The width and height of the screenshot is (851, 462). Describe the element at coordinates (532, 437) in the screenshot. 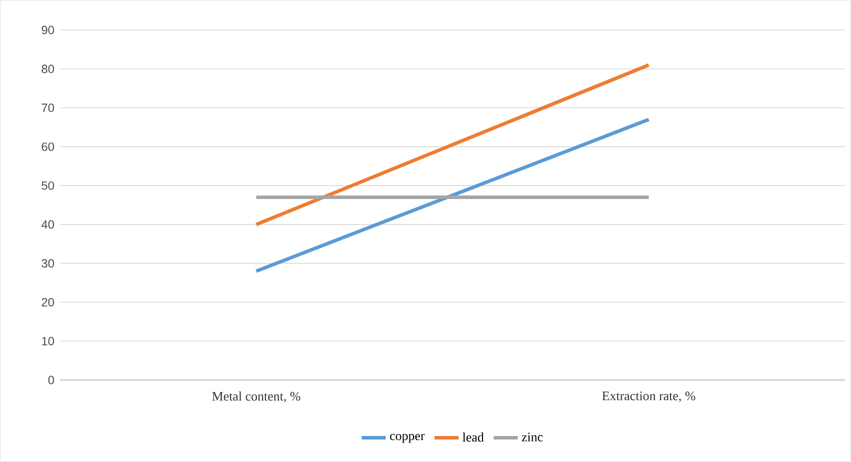

I see `legend-label: zinc` at that location.